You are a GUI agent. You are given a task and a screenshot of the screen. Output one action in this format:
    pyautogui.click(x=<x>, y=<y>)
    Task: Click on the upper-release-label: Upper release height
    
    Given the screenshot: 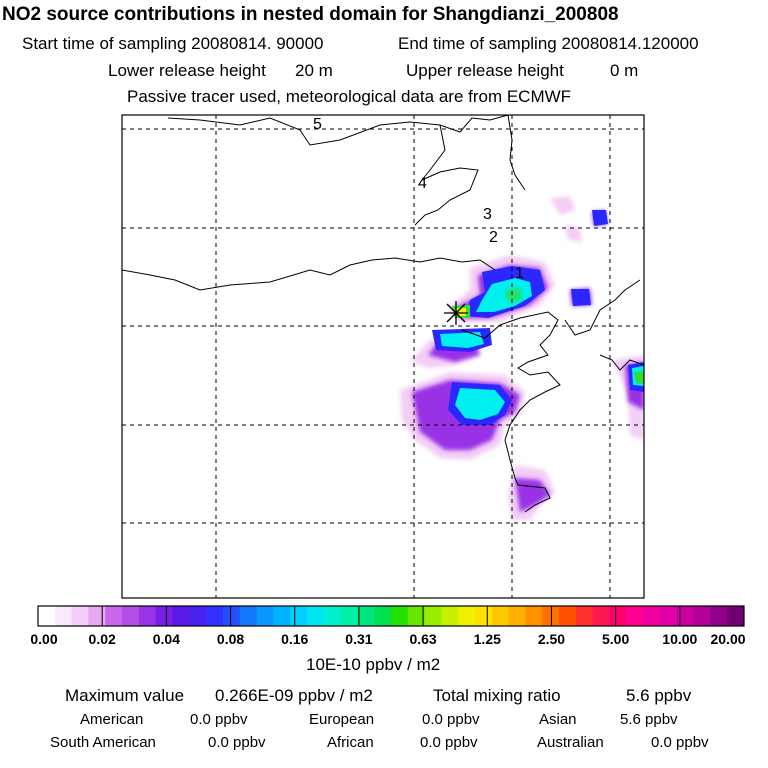 What is the action you would take?
    pyautogui.click(x=485, y=70)
    